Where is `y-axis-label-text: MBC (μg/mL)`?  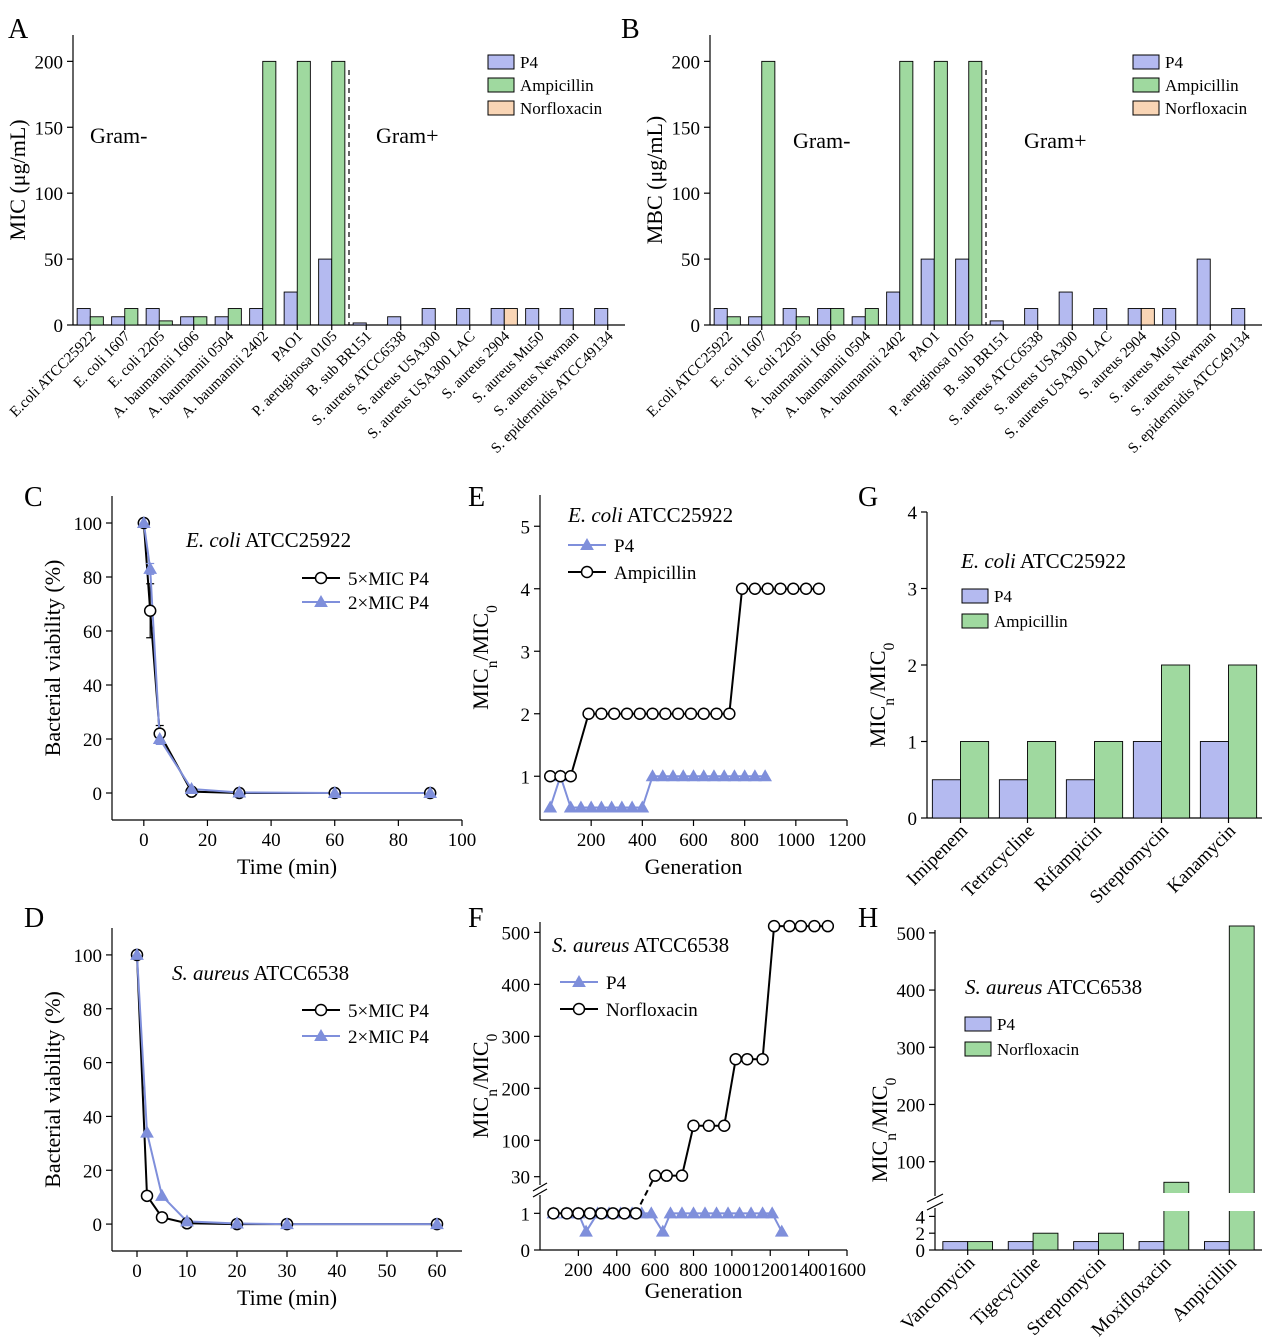 y-axis-label-text: MBC (μg/mL) is located at coordinates (654, 180).